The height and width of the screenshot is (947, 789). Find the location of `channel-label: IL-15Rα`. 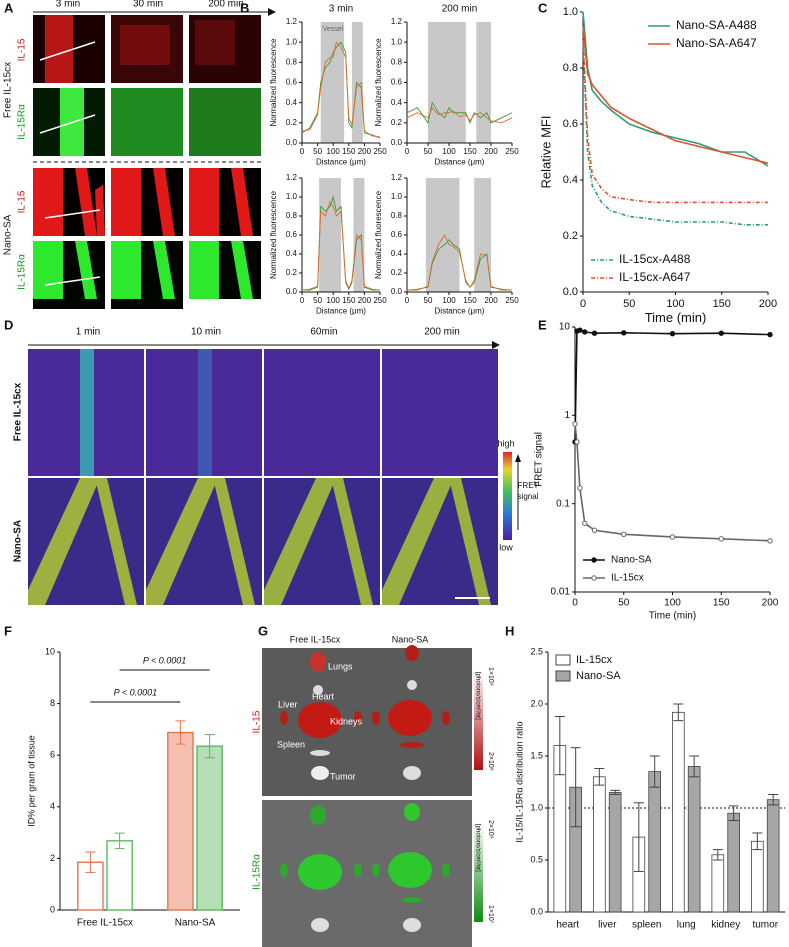

channel-label: IL-15Rα is located at coordinates (22, 122).